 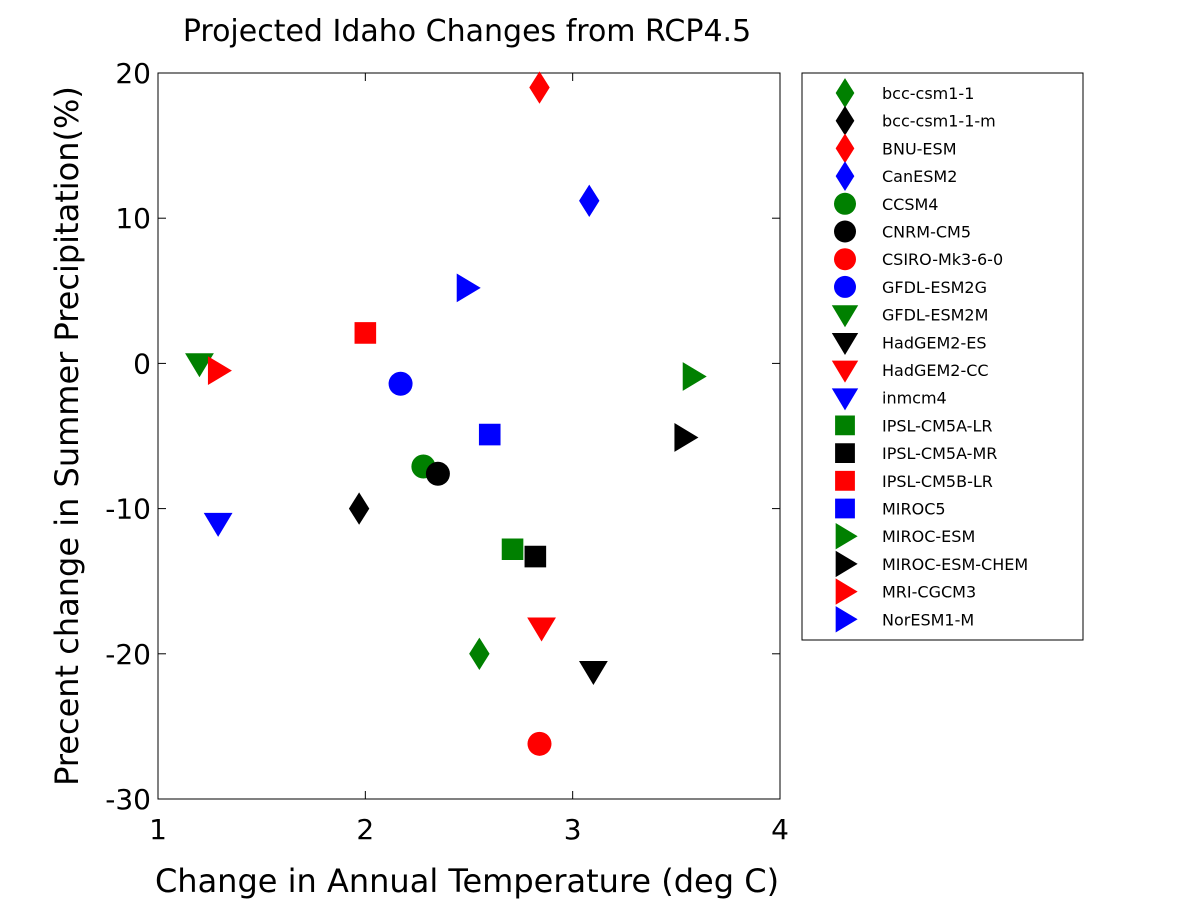 I want to click on legend-label: HadGEM2-ES, so click(x=934, y=342).